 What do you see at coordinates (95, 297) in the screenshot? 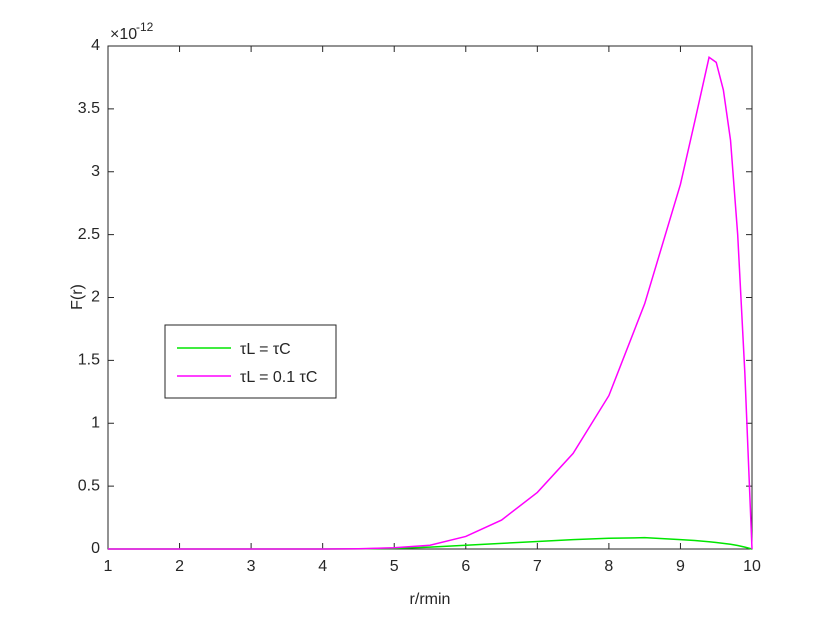
I see `y-tick-label: 2` at bounding box center [95, 297].